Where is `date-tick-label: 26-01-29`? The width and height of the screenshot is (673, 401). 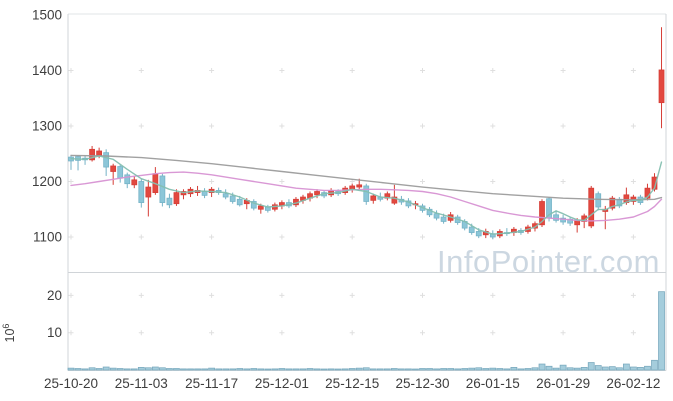 date-tick-label: 26-01-29 is located at coordinates (563, 383).